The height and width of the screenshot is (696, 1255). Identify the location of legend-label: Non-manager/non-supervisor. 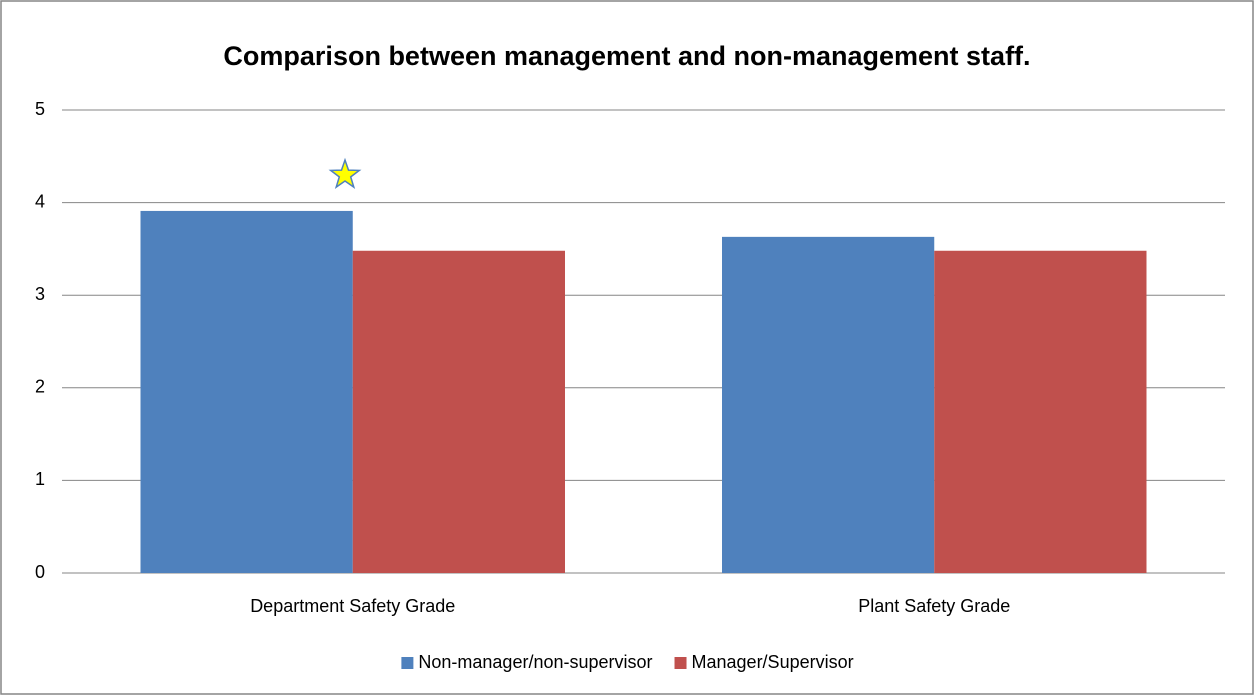
(535, 662).